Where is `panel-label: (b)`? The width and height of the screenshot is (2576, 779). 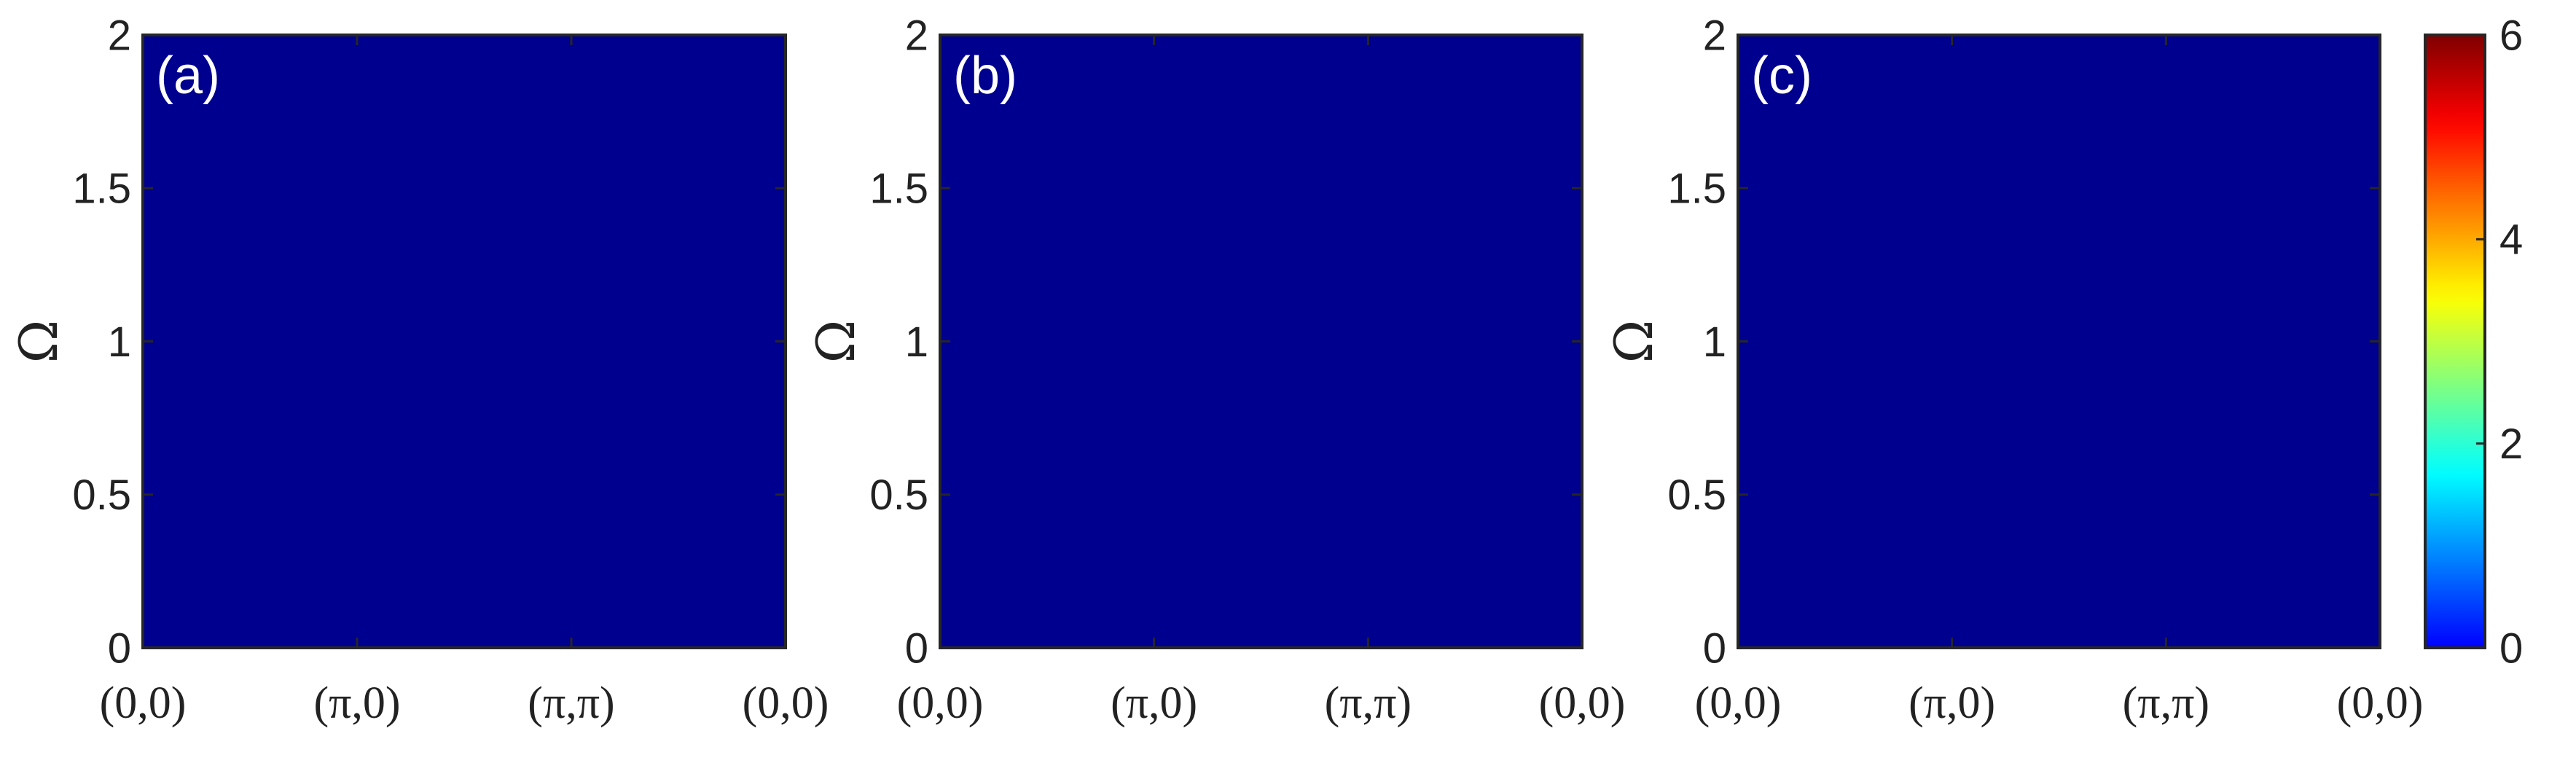 panel-label: (b) is located at coordinates (985, 76).